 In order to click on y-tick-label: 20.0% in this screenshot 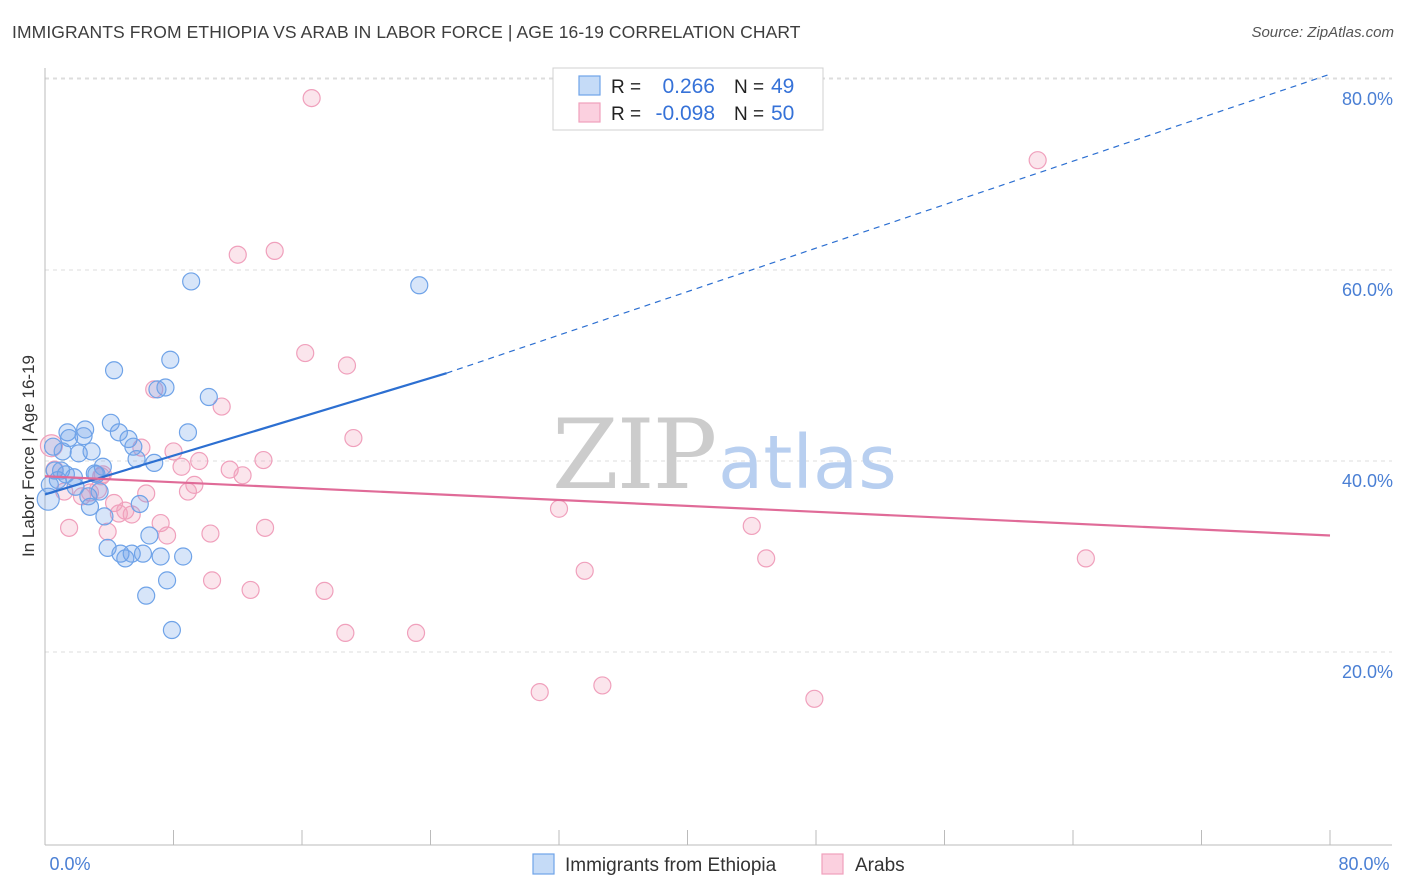, I will do `click(1367, 672)`.